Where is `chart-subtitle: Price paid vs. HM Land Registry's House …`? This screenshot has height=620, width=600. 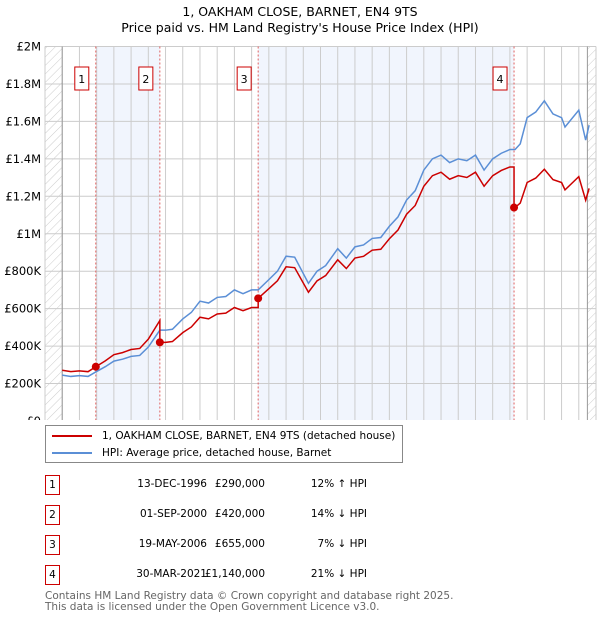 chart-subtitle: Price paid vs. HM Land Registry's House … is located at coordinates (300, 27).